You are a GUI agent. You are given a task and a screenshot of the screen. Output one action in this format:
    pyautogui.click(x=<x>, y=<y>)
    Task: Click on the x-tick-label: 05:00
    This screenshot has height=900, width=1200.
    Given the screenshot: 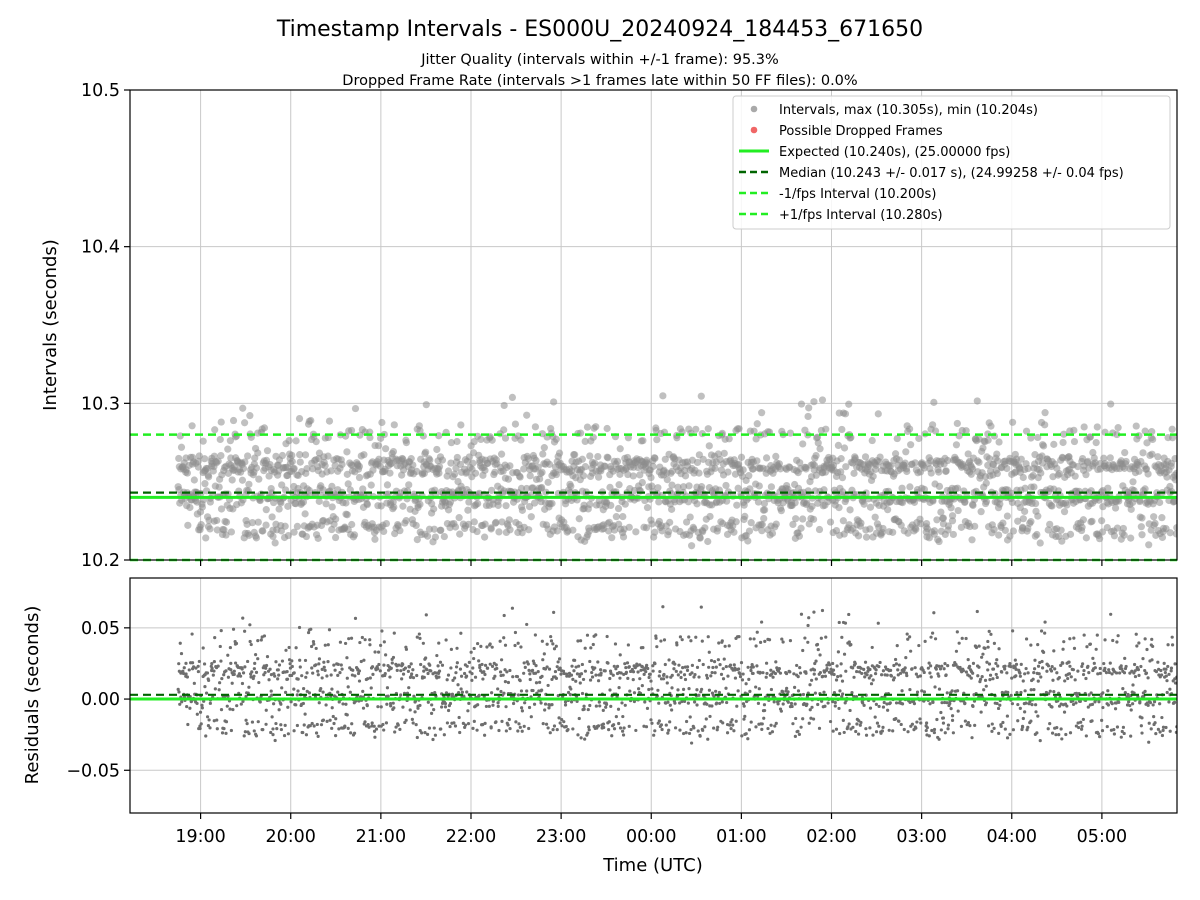 What is the action you would take?
    pyautogui.click(x=1102, y=837)
    